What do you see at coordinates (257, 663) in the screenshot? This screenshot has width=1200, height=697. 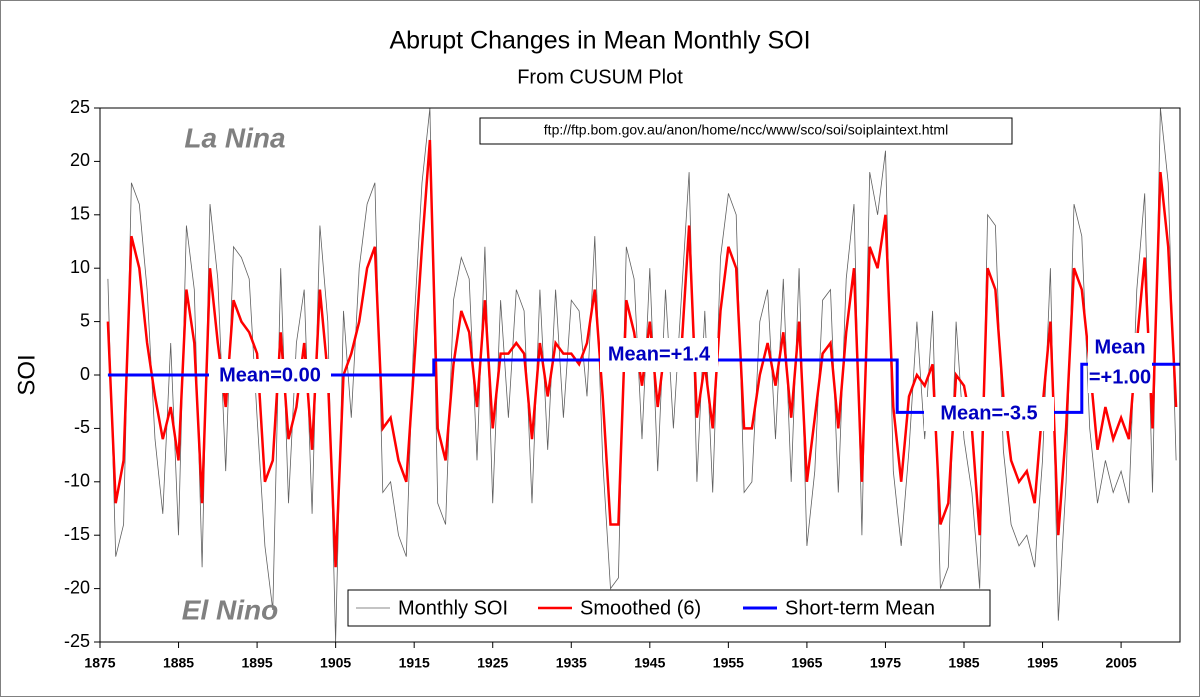 I see `x-tick-label: 1895` at bounding box center [257, 663].